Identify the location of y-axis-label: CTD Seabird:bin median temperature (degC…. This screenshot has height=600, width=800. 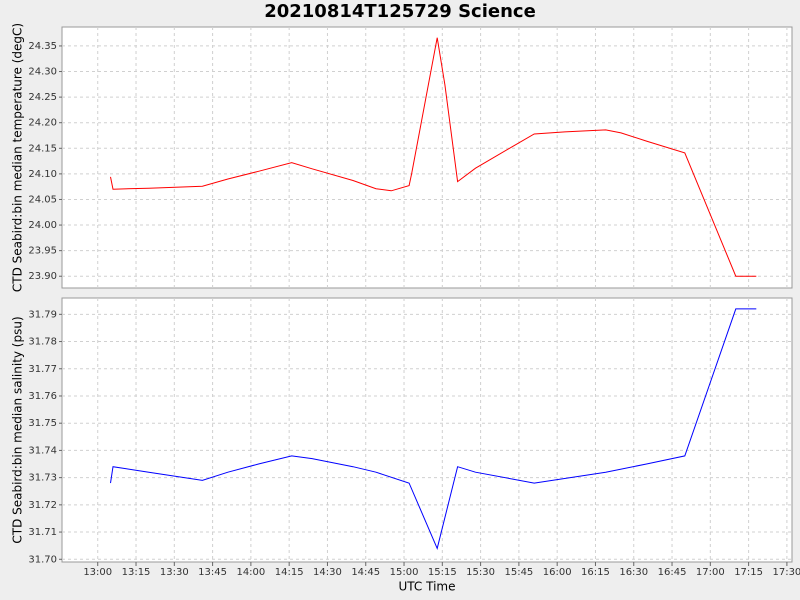
(18, 157).